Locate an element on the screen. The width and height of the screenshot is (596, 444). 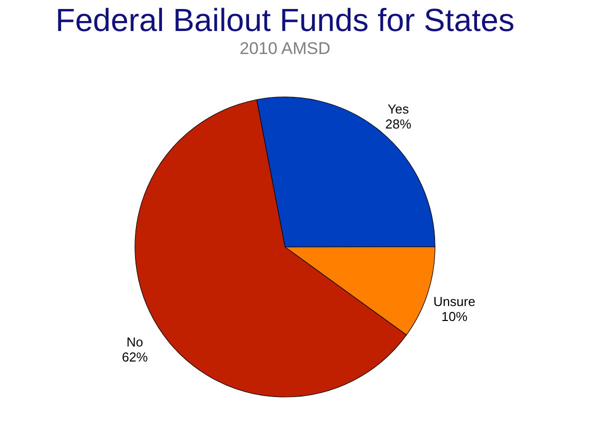
chart-title: Federal Bailout Funds for States is located at coordinates (285, 20).